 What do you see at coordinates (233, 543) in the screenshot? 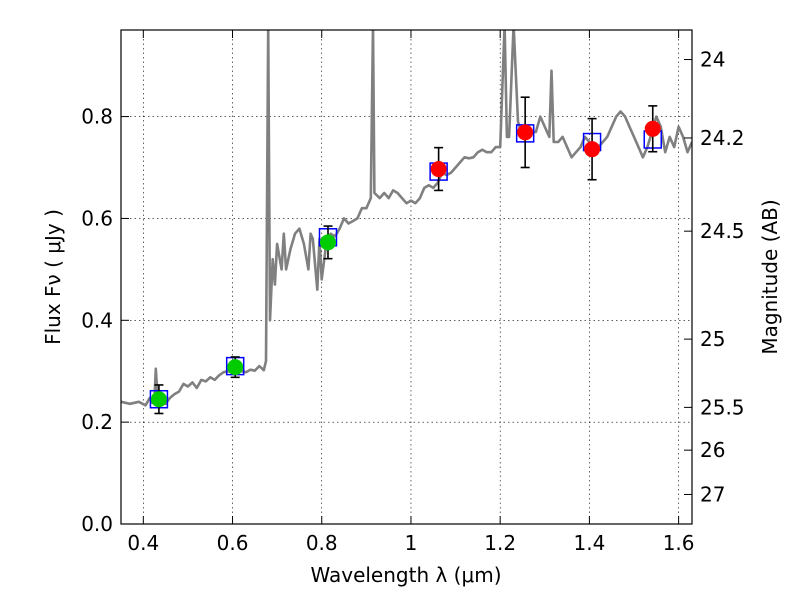
I see `x-tick-label: 0.6` at bounding box center [233, 543].